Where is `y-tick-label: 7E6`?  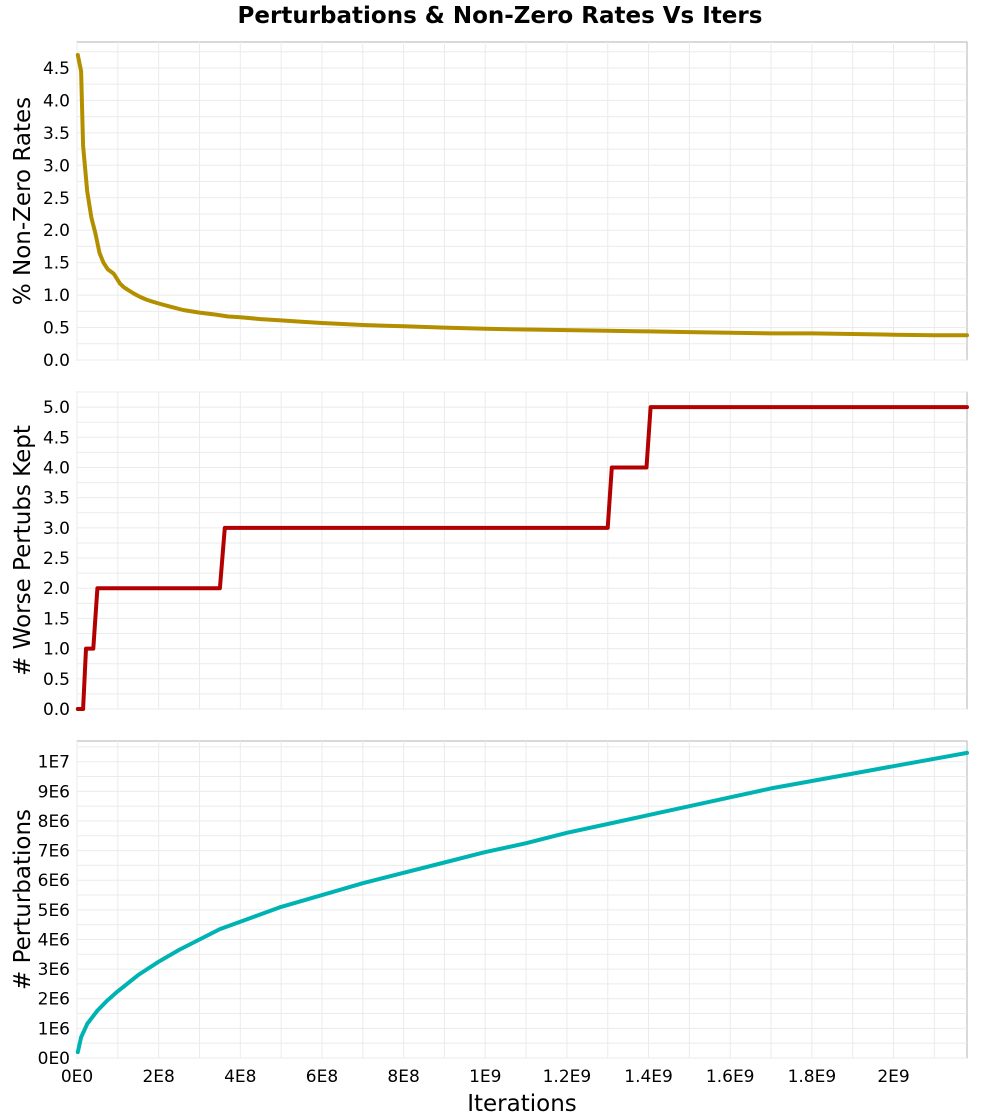
y-tick-label: 7E6 is located at coordinates (54, 852).